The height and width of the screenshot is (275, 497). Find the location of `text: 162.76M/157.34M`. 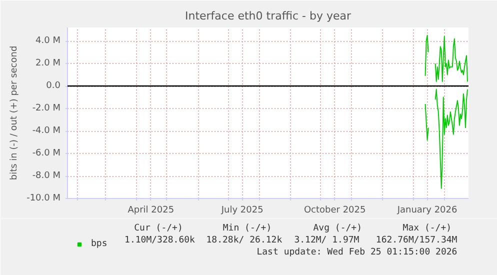

text: 162.76M/157.34M is located at coordinates (417, 241).